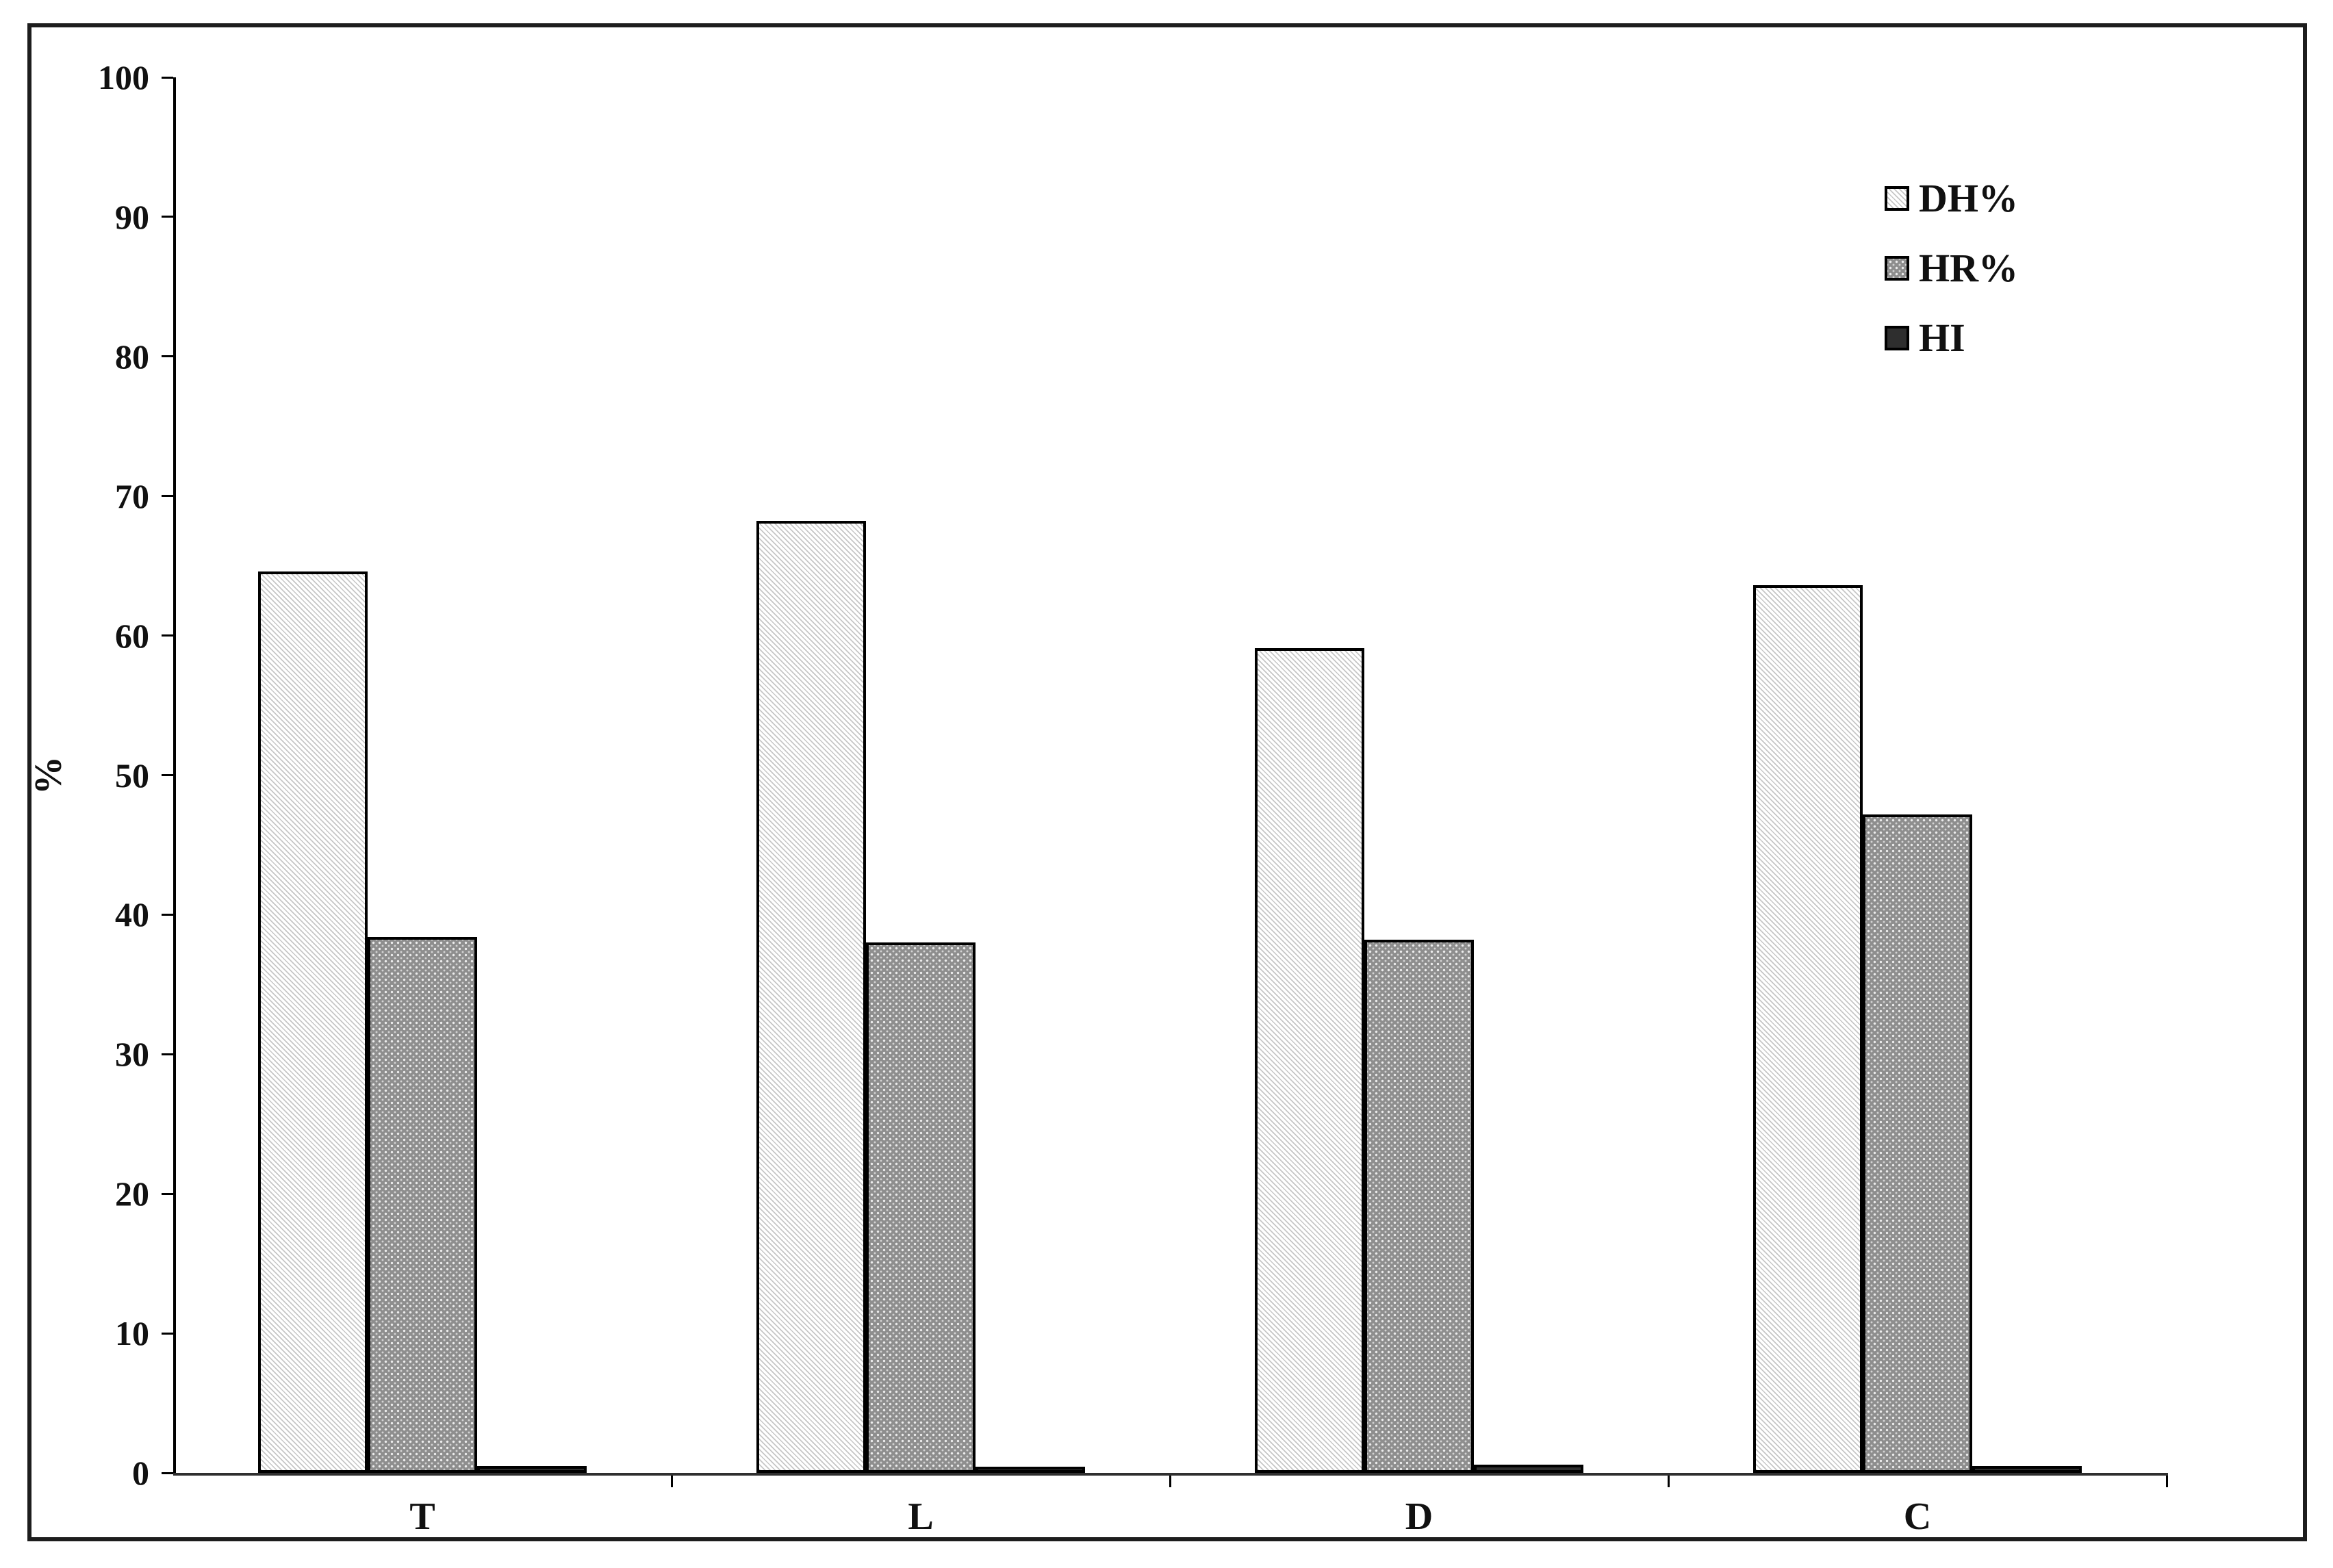  I want to click on bar-hr-c, so click(1917, 1143).